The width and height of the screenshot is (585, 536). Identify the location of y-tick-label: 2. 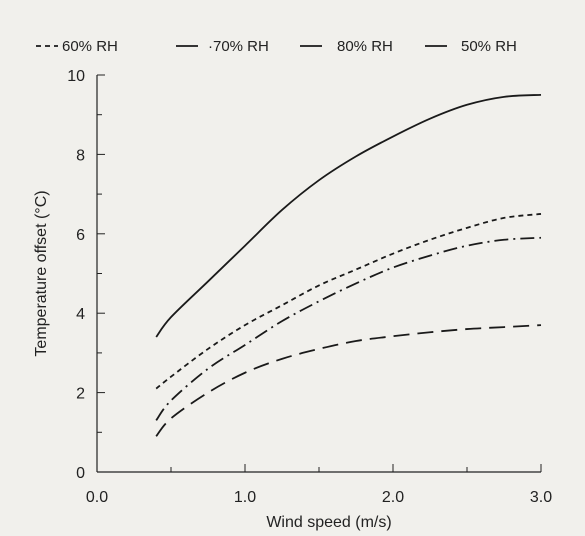
(80, 394).